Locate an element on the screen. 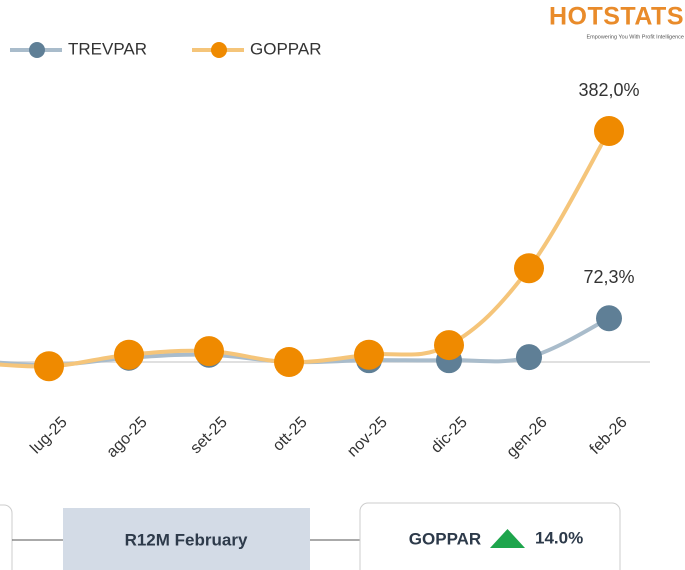 This screenshot has width=685, height=570. logo-tagline: Empowering You With Profit Intelligence is located at coordinates (635, 37).